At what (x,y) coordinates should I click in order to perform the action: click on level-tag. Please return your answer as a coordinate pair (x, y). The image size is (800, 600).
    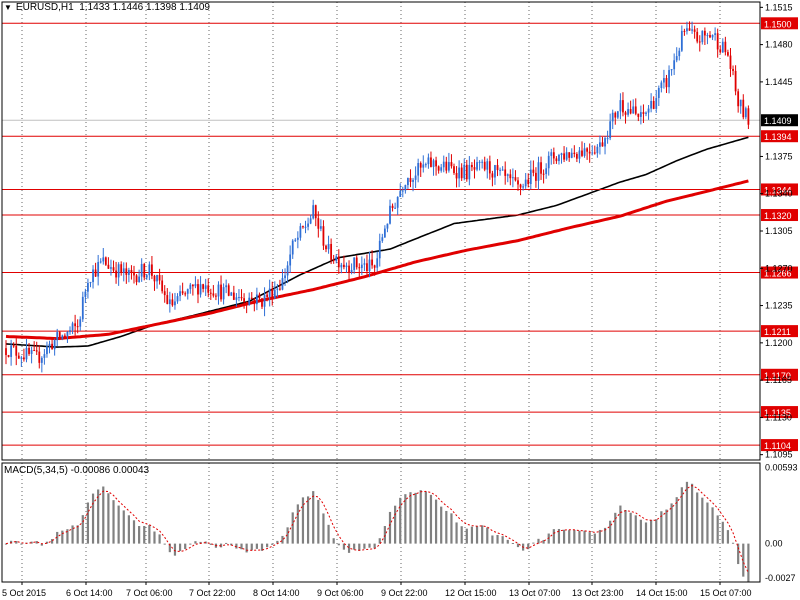
    Looking at the image, I should click on (779, 189).